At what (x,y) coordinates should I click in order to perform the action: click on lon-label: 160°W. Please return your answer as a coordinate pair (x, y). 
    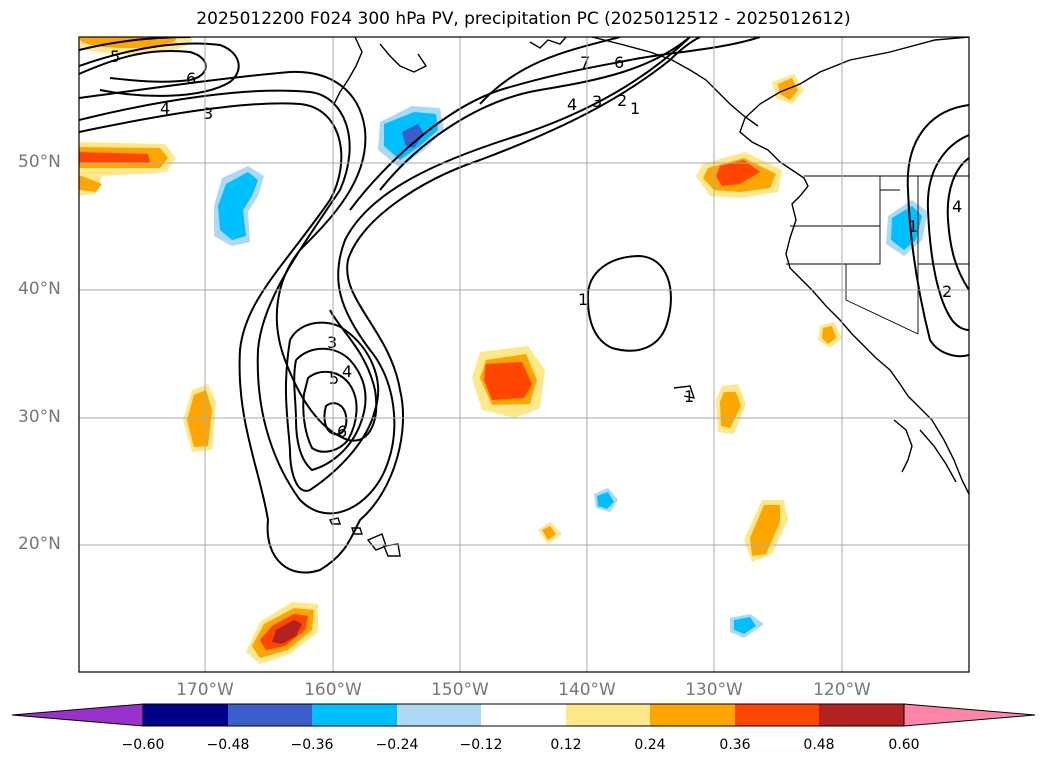
    Looking at the image, I should click on (333, 690).